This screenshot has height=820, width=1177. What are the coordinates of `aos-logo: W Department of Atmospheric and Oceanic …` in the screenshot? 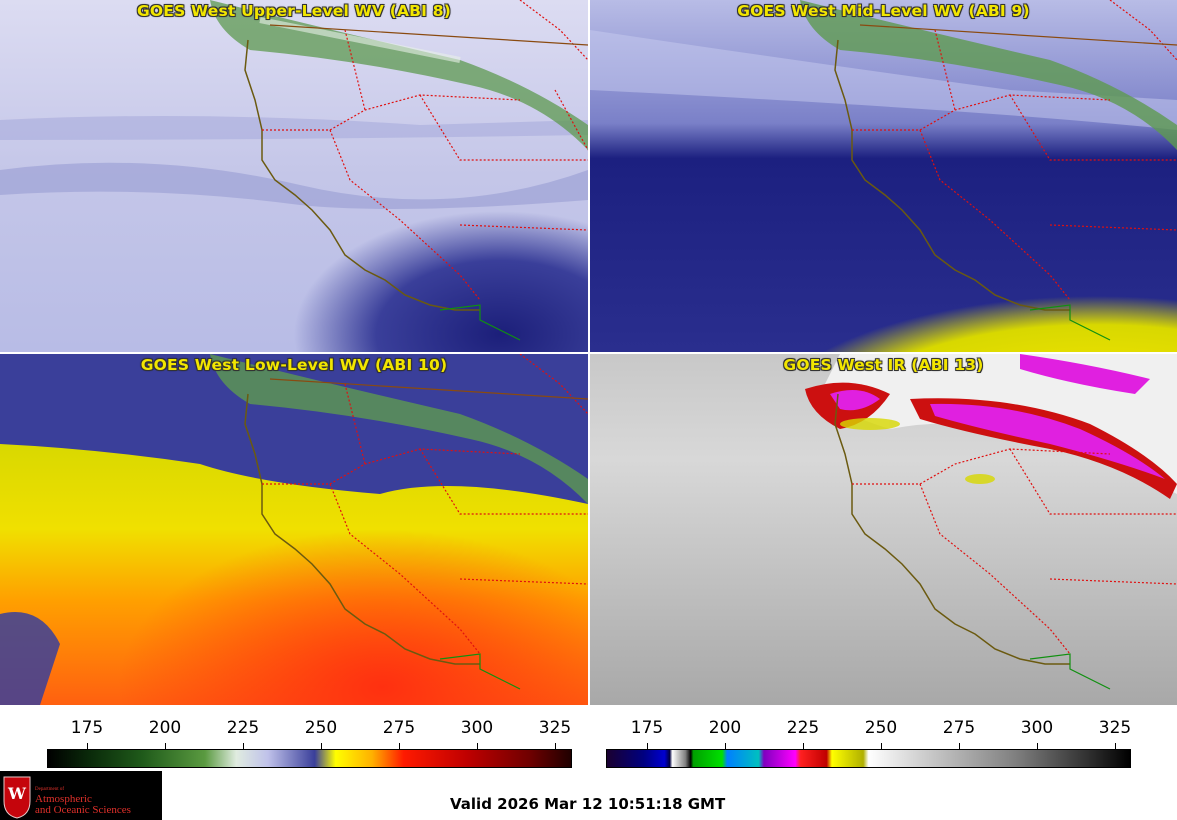 It's located at (81, 795).